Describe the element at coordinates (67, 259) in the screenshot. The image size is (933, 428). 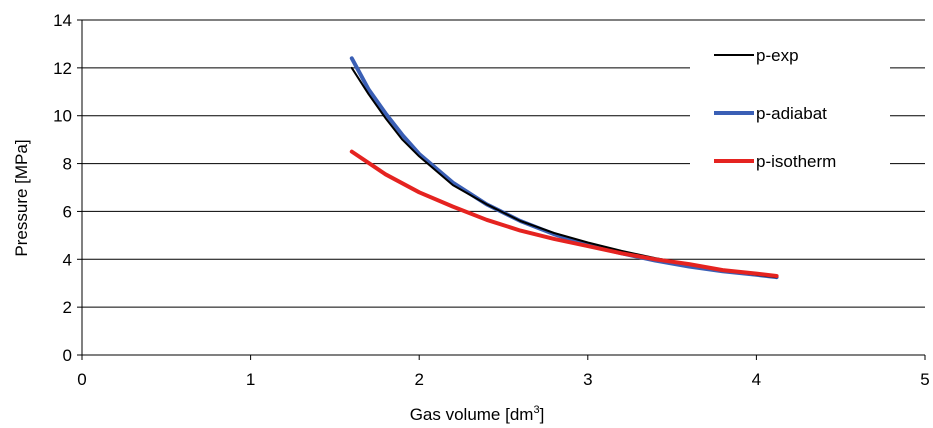
I see `y-tick-label: 4` at that location.